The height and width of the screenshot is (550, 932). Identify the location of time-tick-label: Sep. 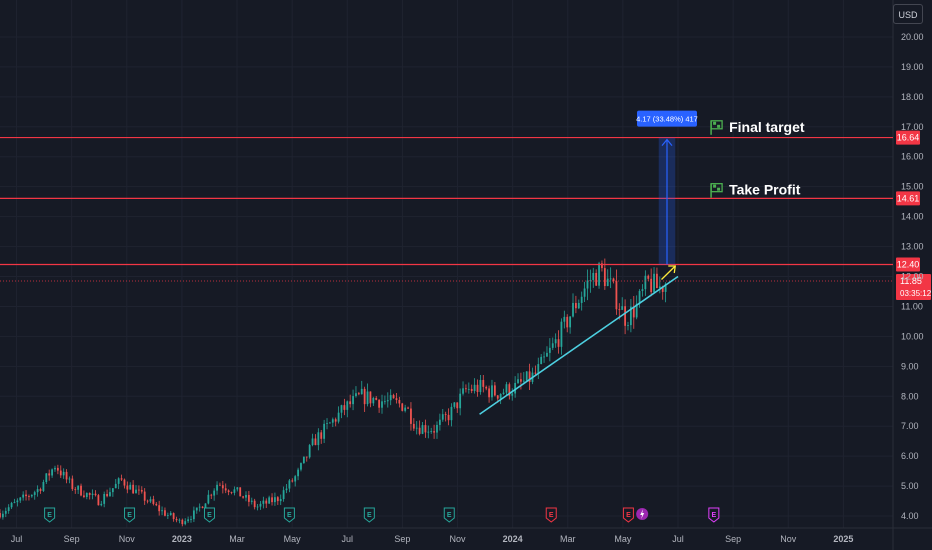
(402, 539).